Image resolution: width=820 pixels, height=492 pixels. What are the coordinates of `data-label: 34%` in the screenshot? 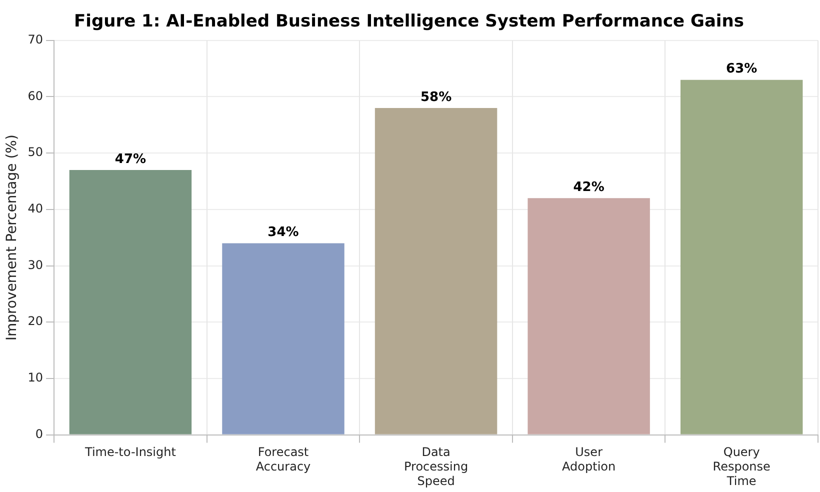 It's located at (283, 232).